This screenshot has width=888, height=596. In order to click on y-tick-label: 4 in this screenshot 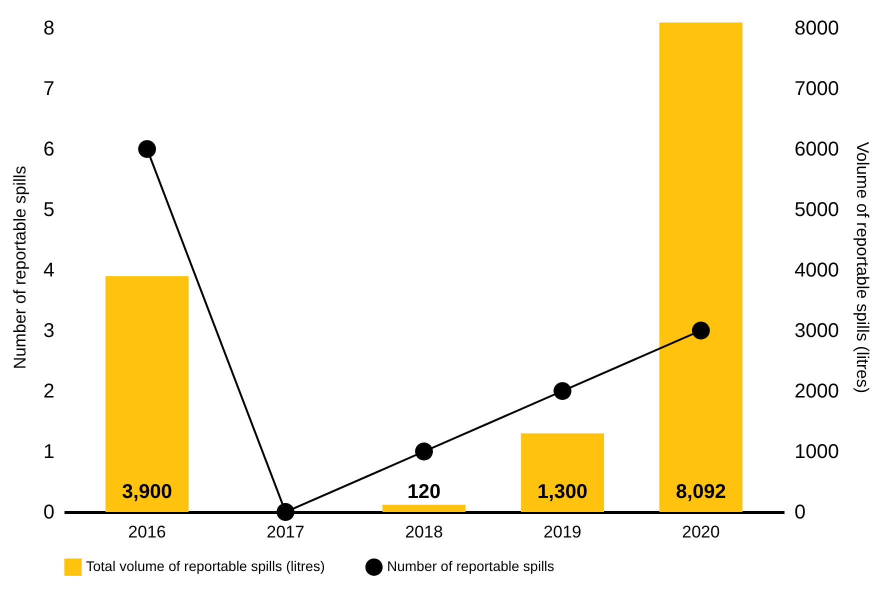, I will do `click(48, 271)`.